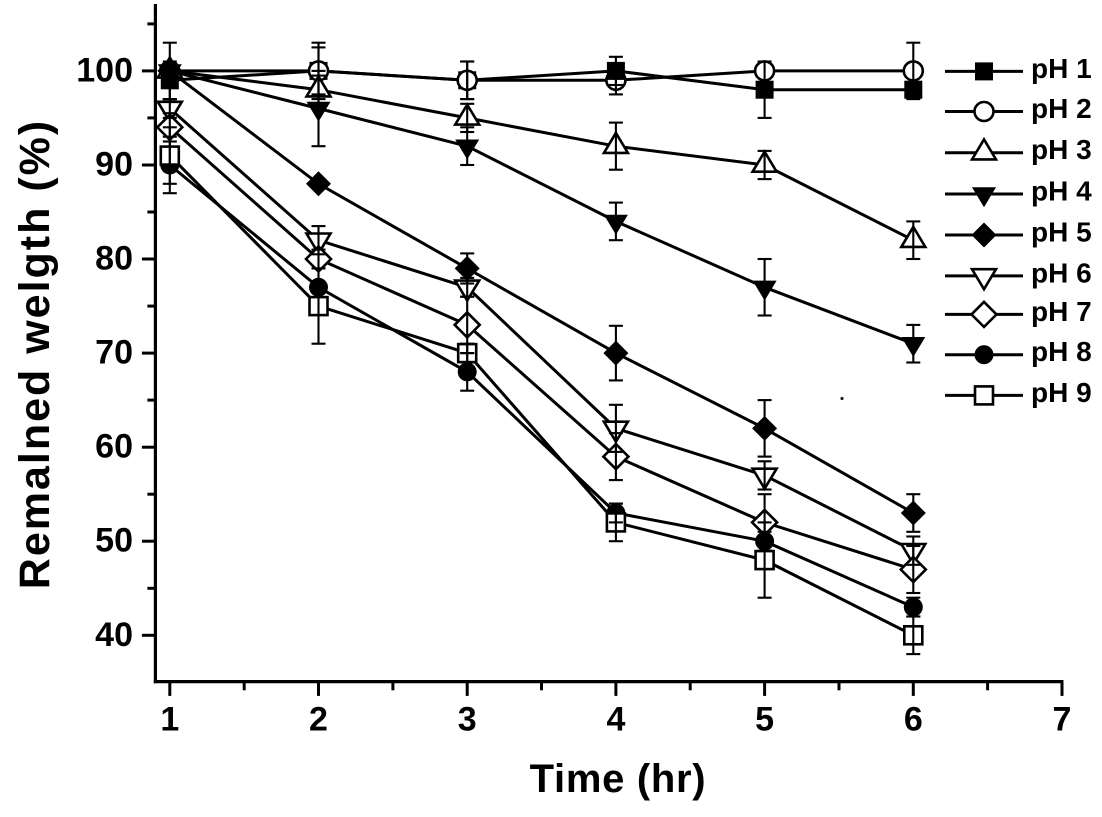  Describe the element at coordinates (1062, 720) in the screenshot. I see `svg-text: 7` at that location.